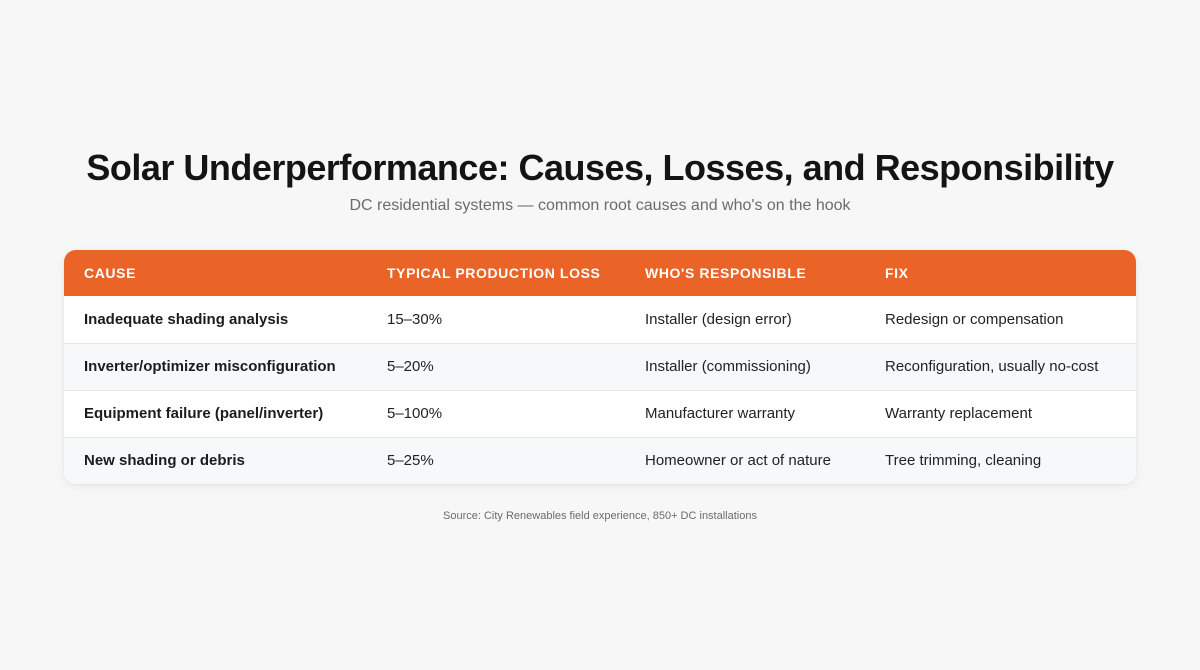  What do you see at coordinates (415, 319) in the screenshot?
I see `cell-production-loss: 15–30%` at bounding box center [415, 319].